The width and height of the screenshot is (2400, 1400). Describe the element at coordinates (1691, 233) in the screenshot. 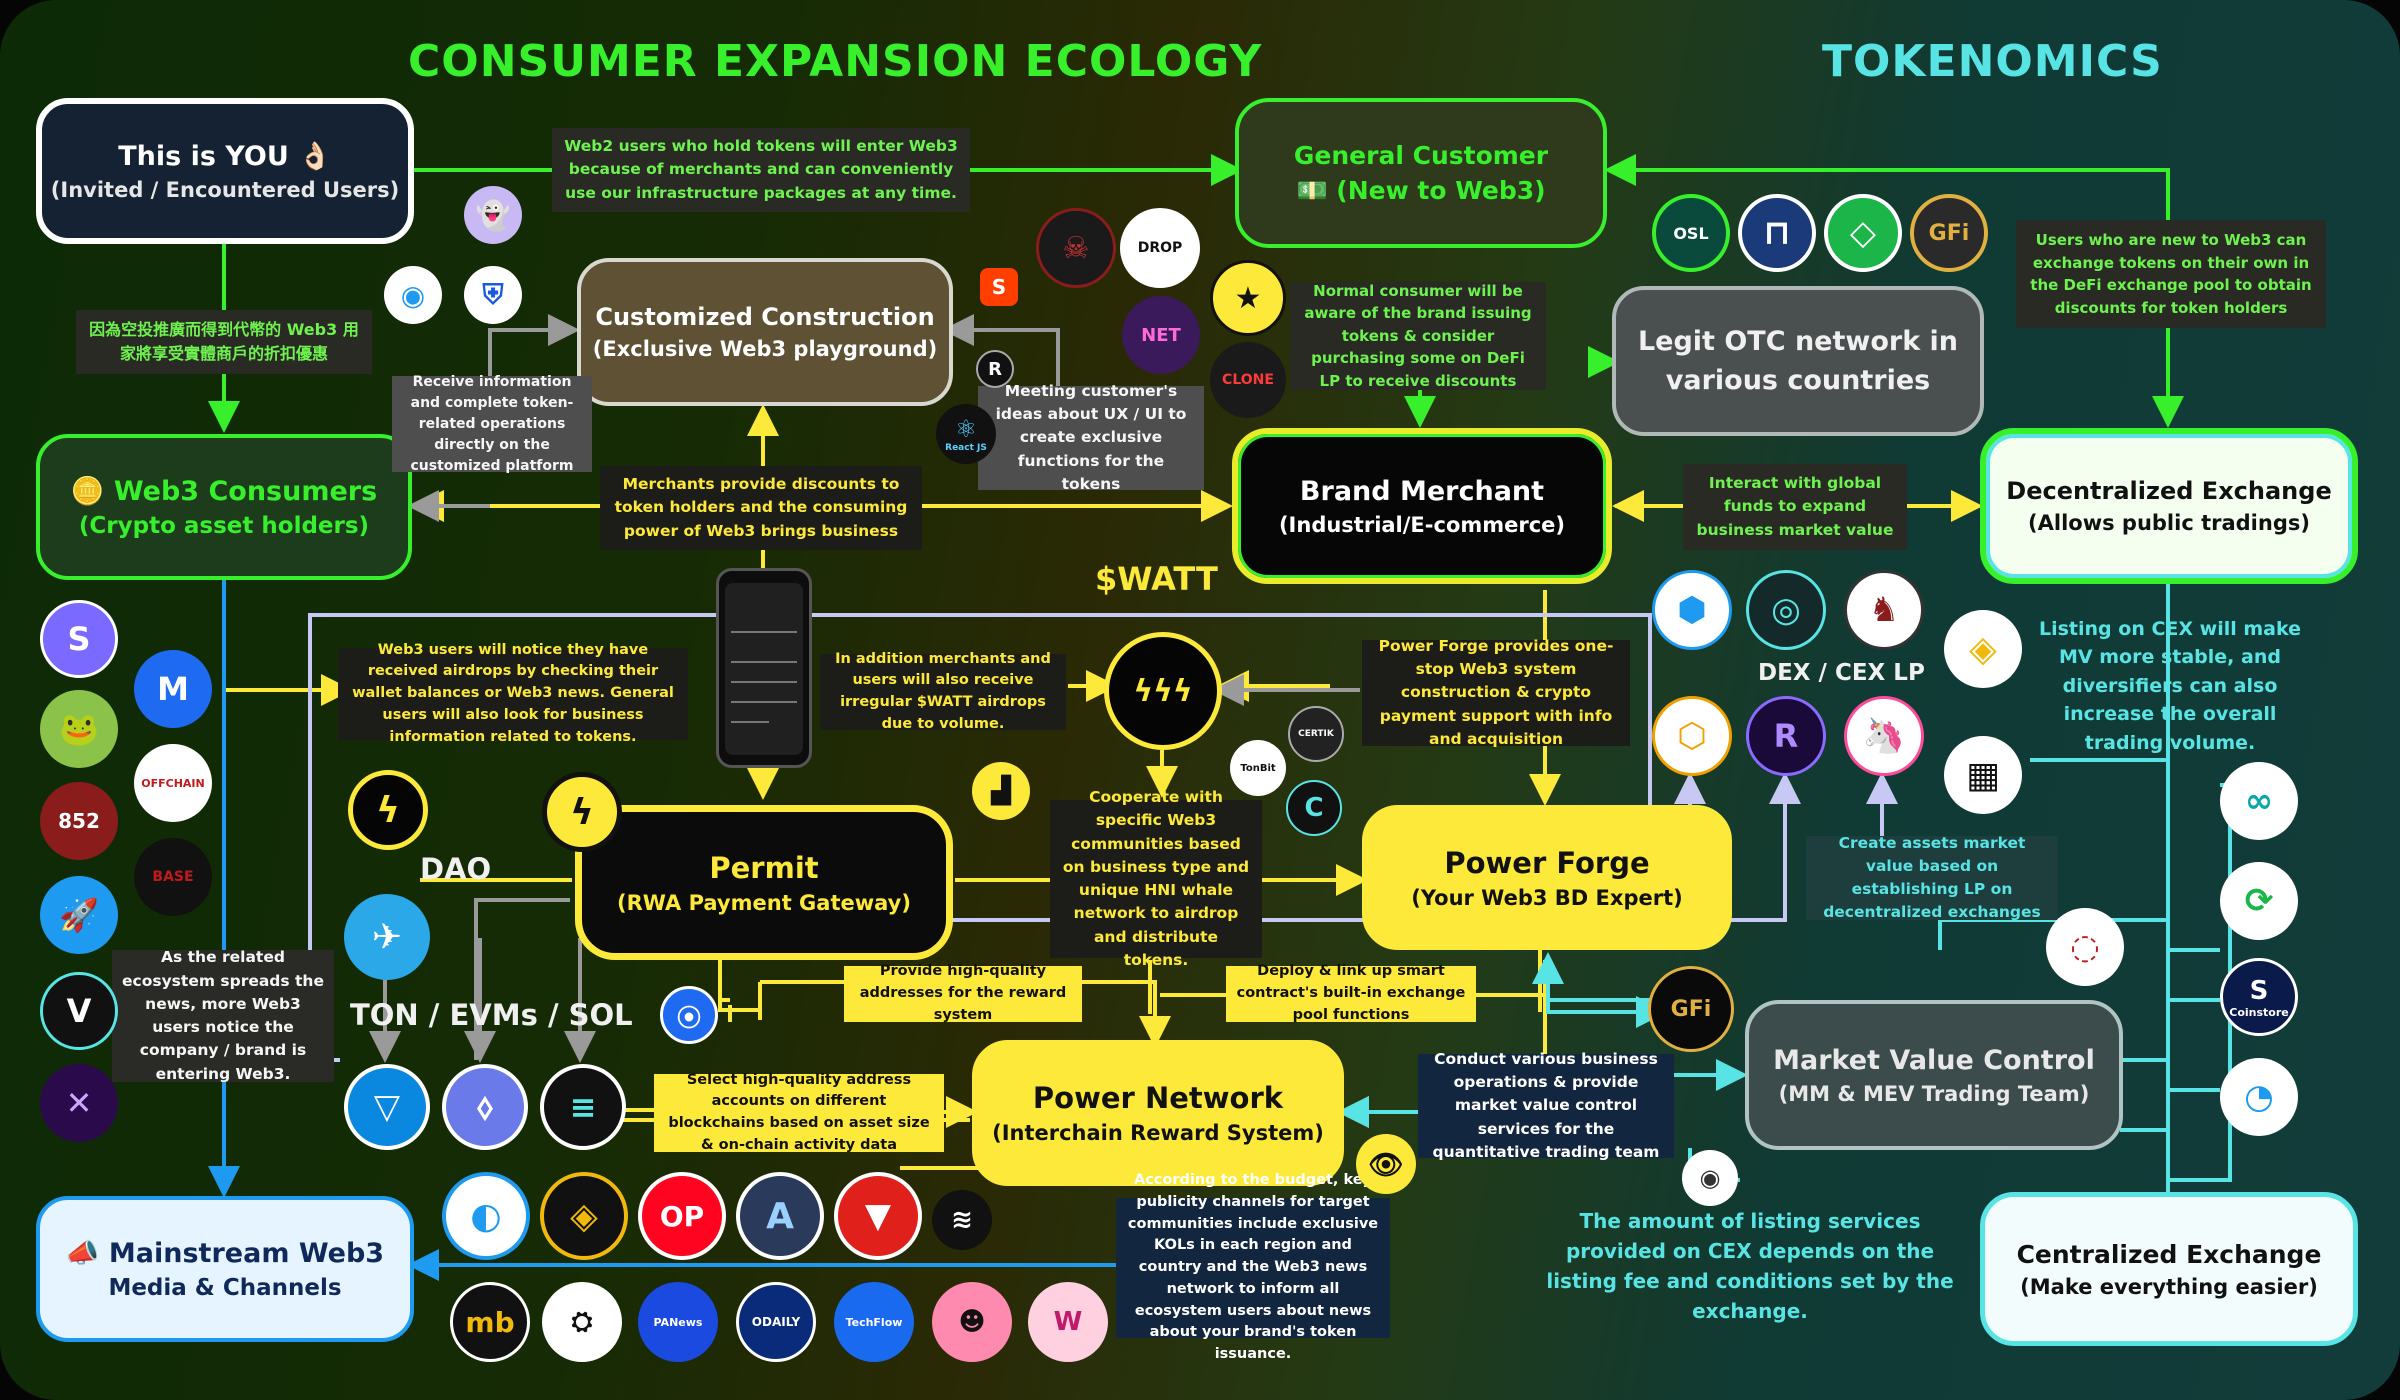

I see `osl-logo-icon: OSL` at that location.